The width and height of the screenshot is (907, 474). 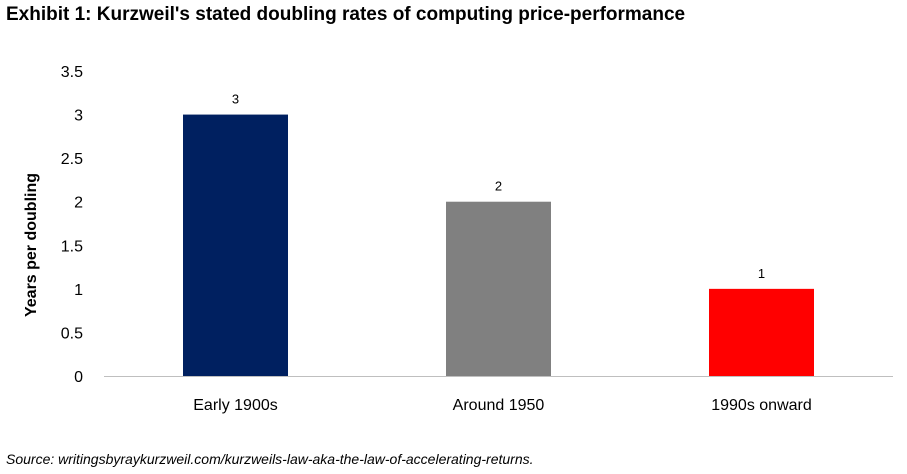 What do you see at coordinates (72, 159) in the screenshot?
I see `y-tick-label: 2.5` at bounding box center [72, 159].